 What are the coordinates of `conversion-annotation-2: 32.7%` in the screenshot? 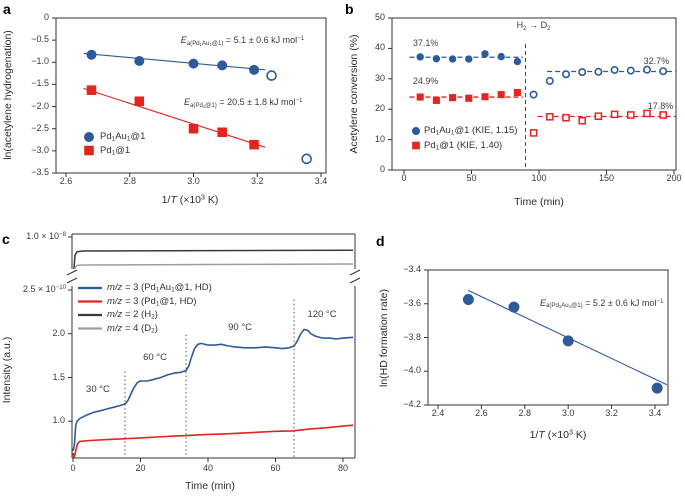 It's located at (656, 61).